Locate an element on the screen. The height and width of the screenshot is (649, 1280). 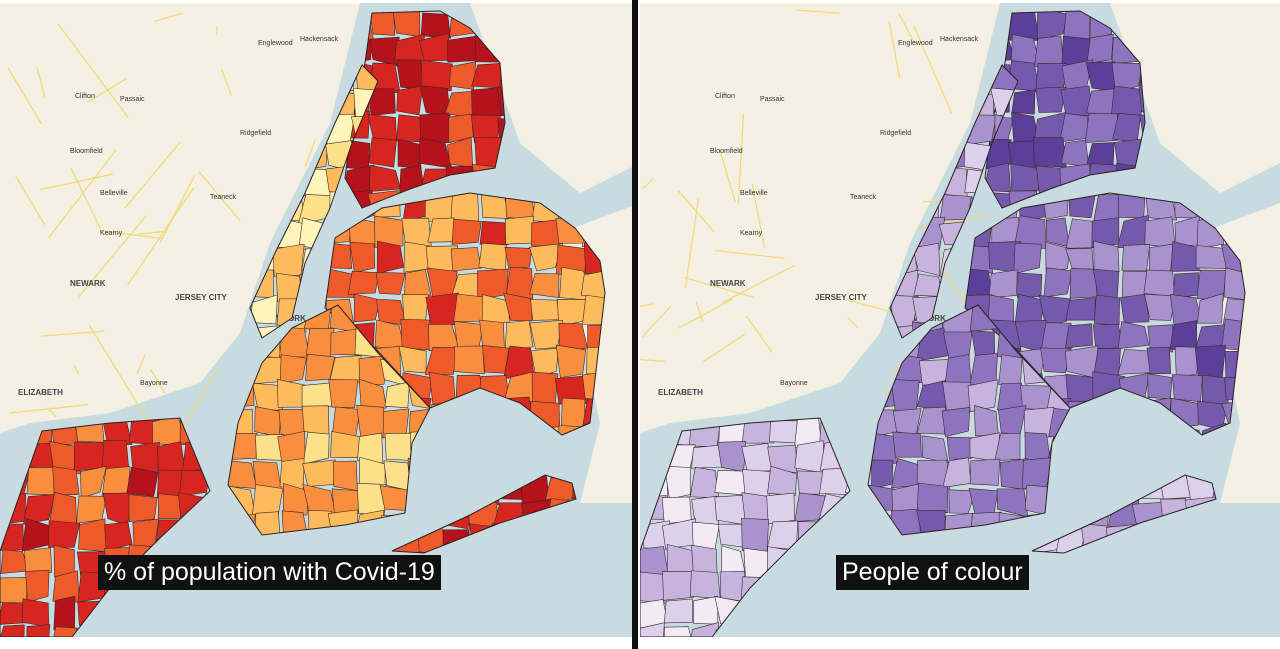
place-label: Passaic is located at coordinates (132, 99).